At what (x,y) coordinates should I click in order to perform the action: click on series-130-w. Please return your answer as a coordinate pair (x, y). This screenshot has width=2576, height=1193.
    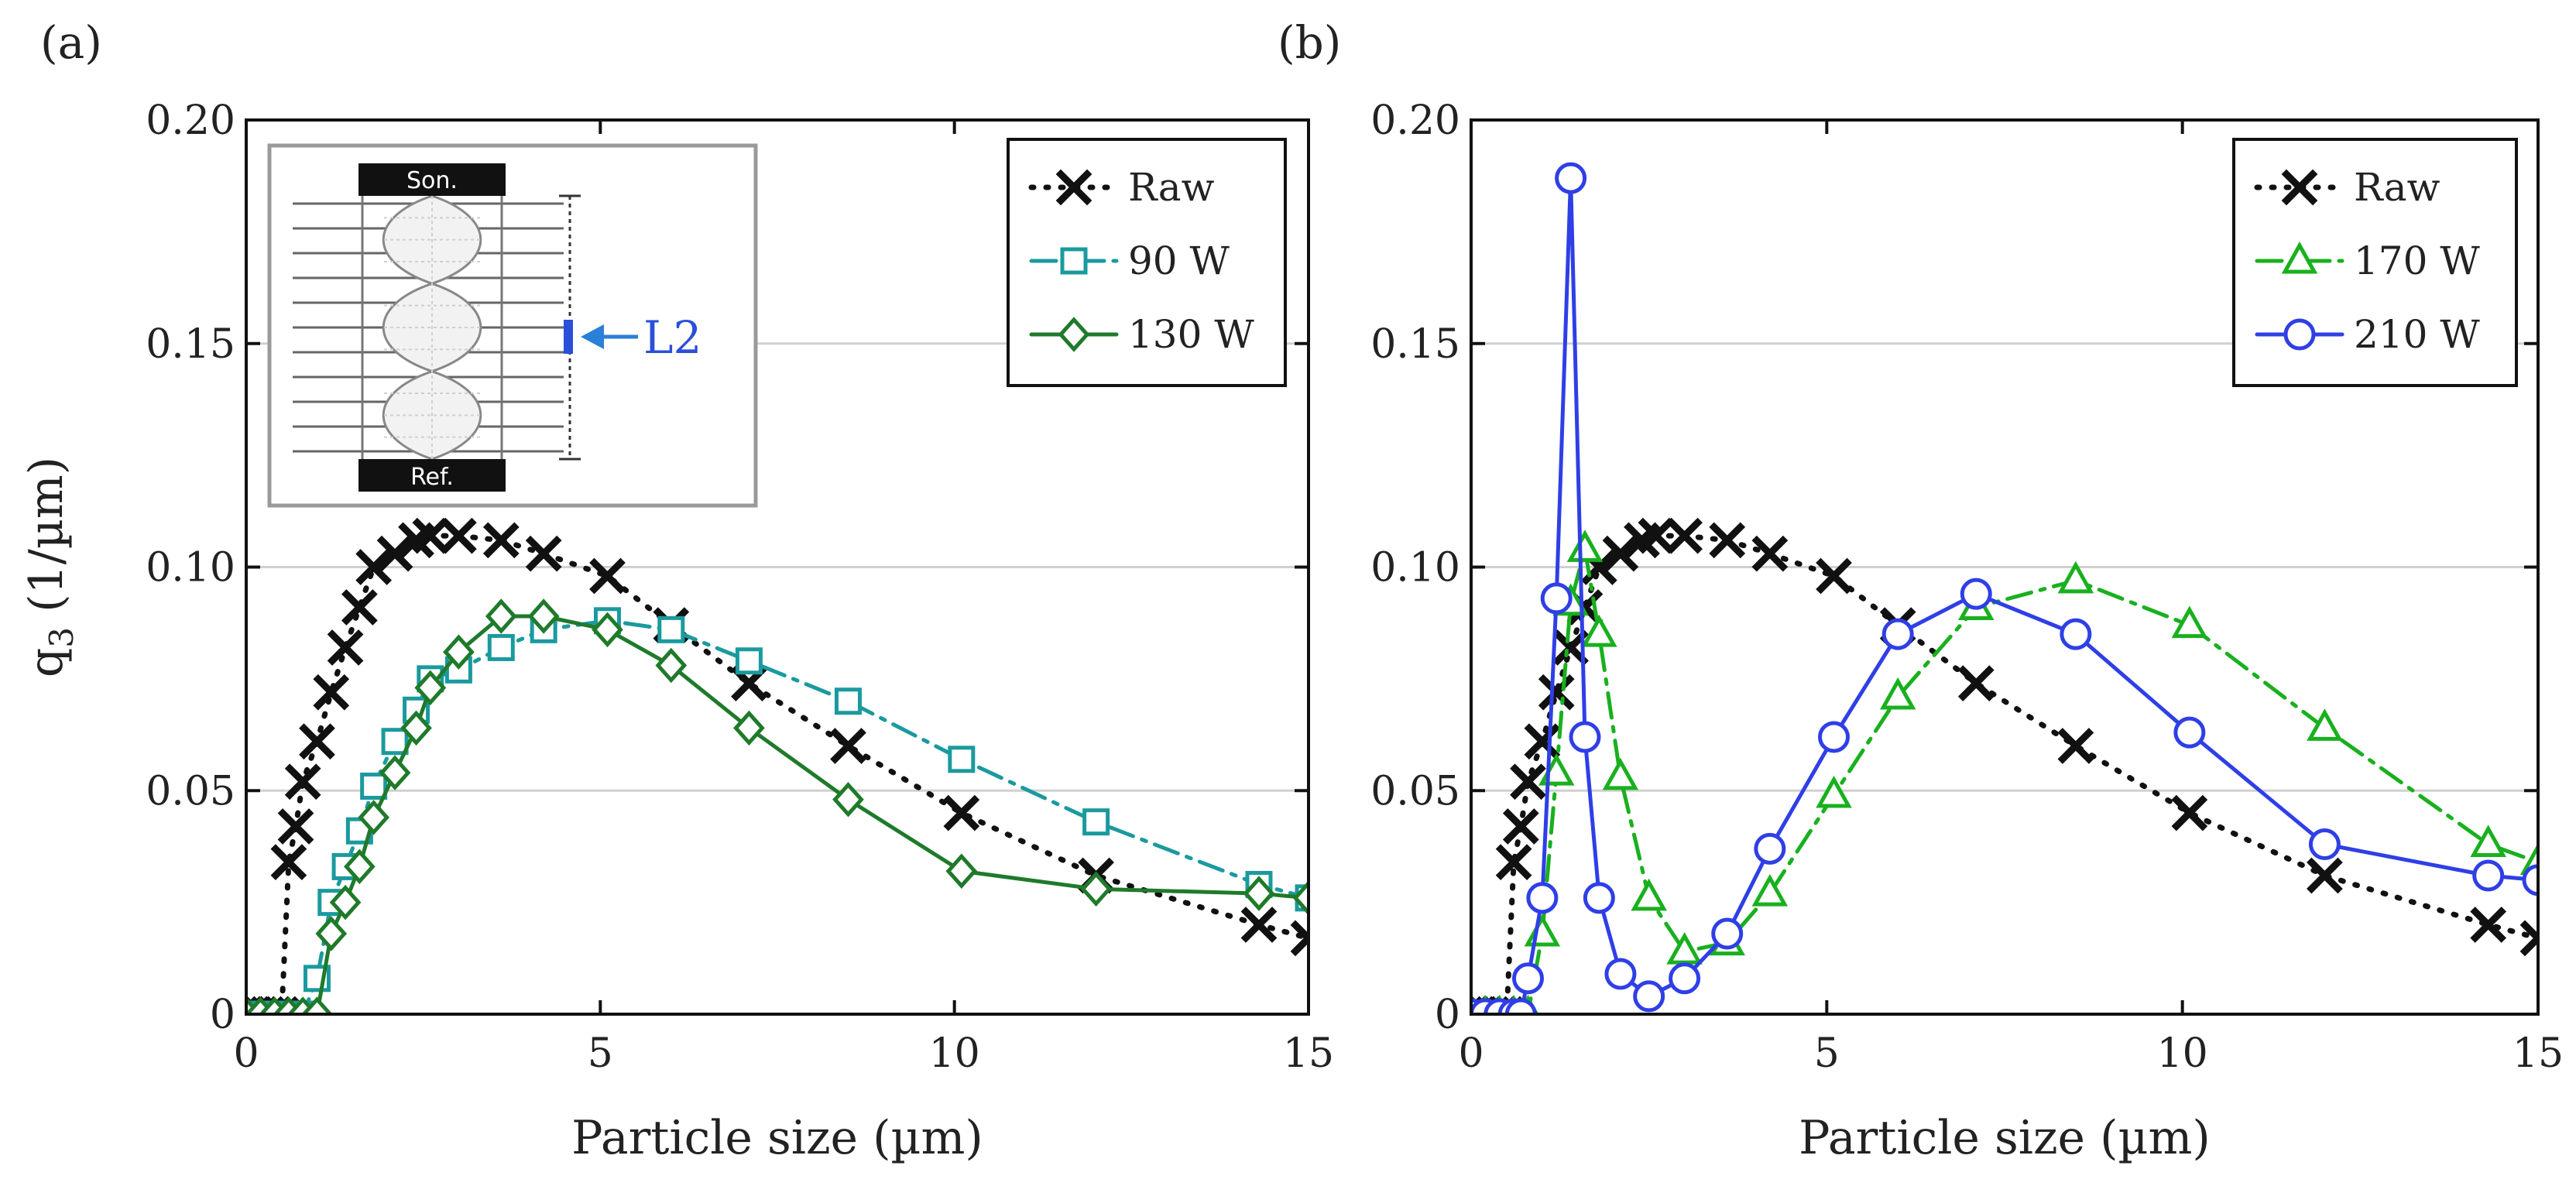
    Looking at the image, I should click on (777, 806).